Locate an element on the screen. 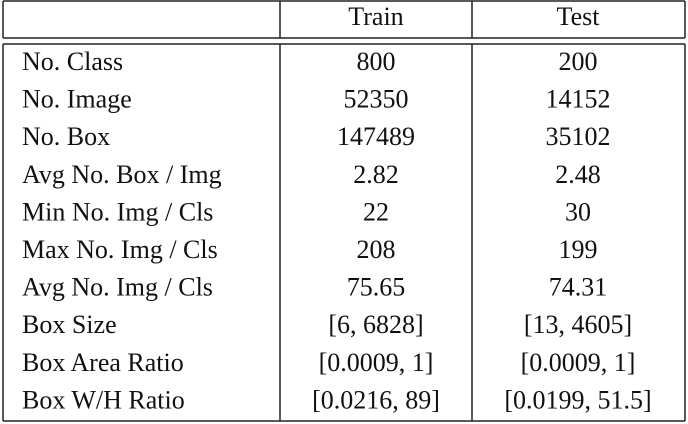  cell: [0.0199, 51.5] is located at coordinates (577, 399).